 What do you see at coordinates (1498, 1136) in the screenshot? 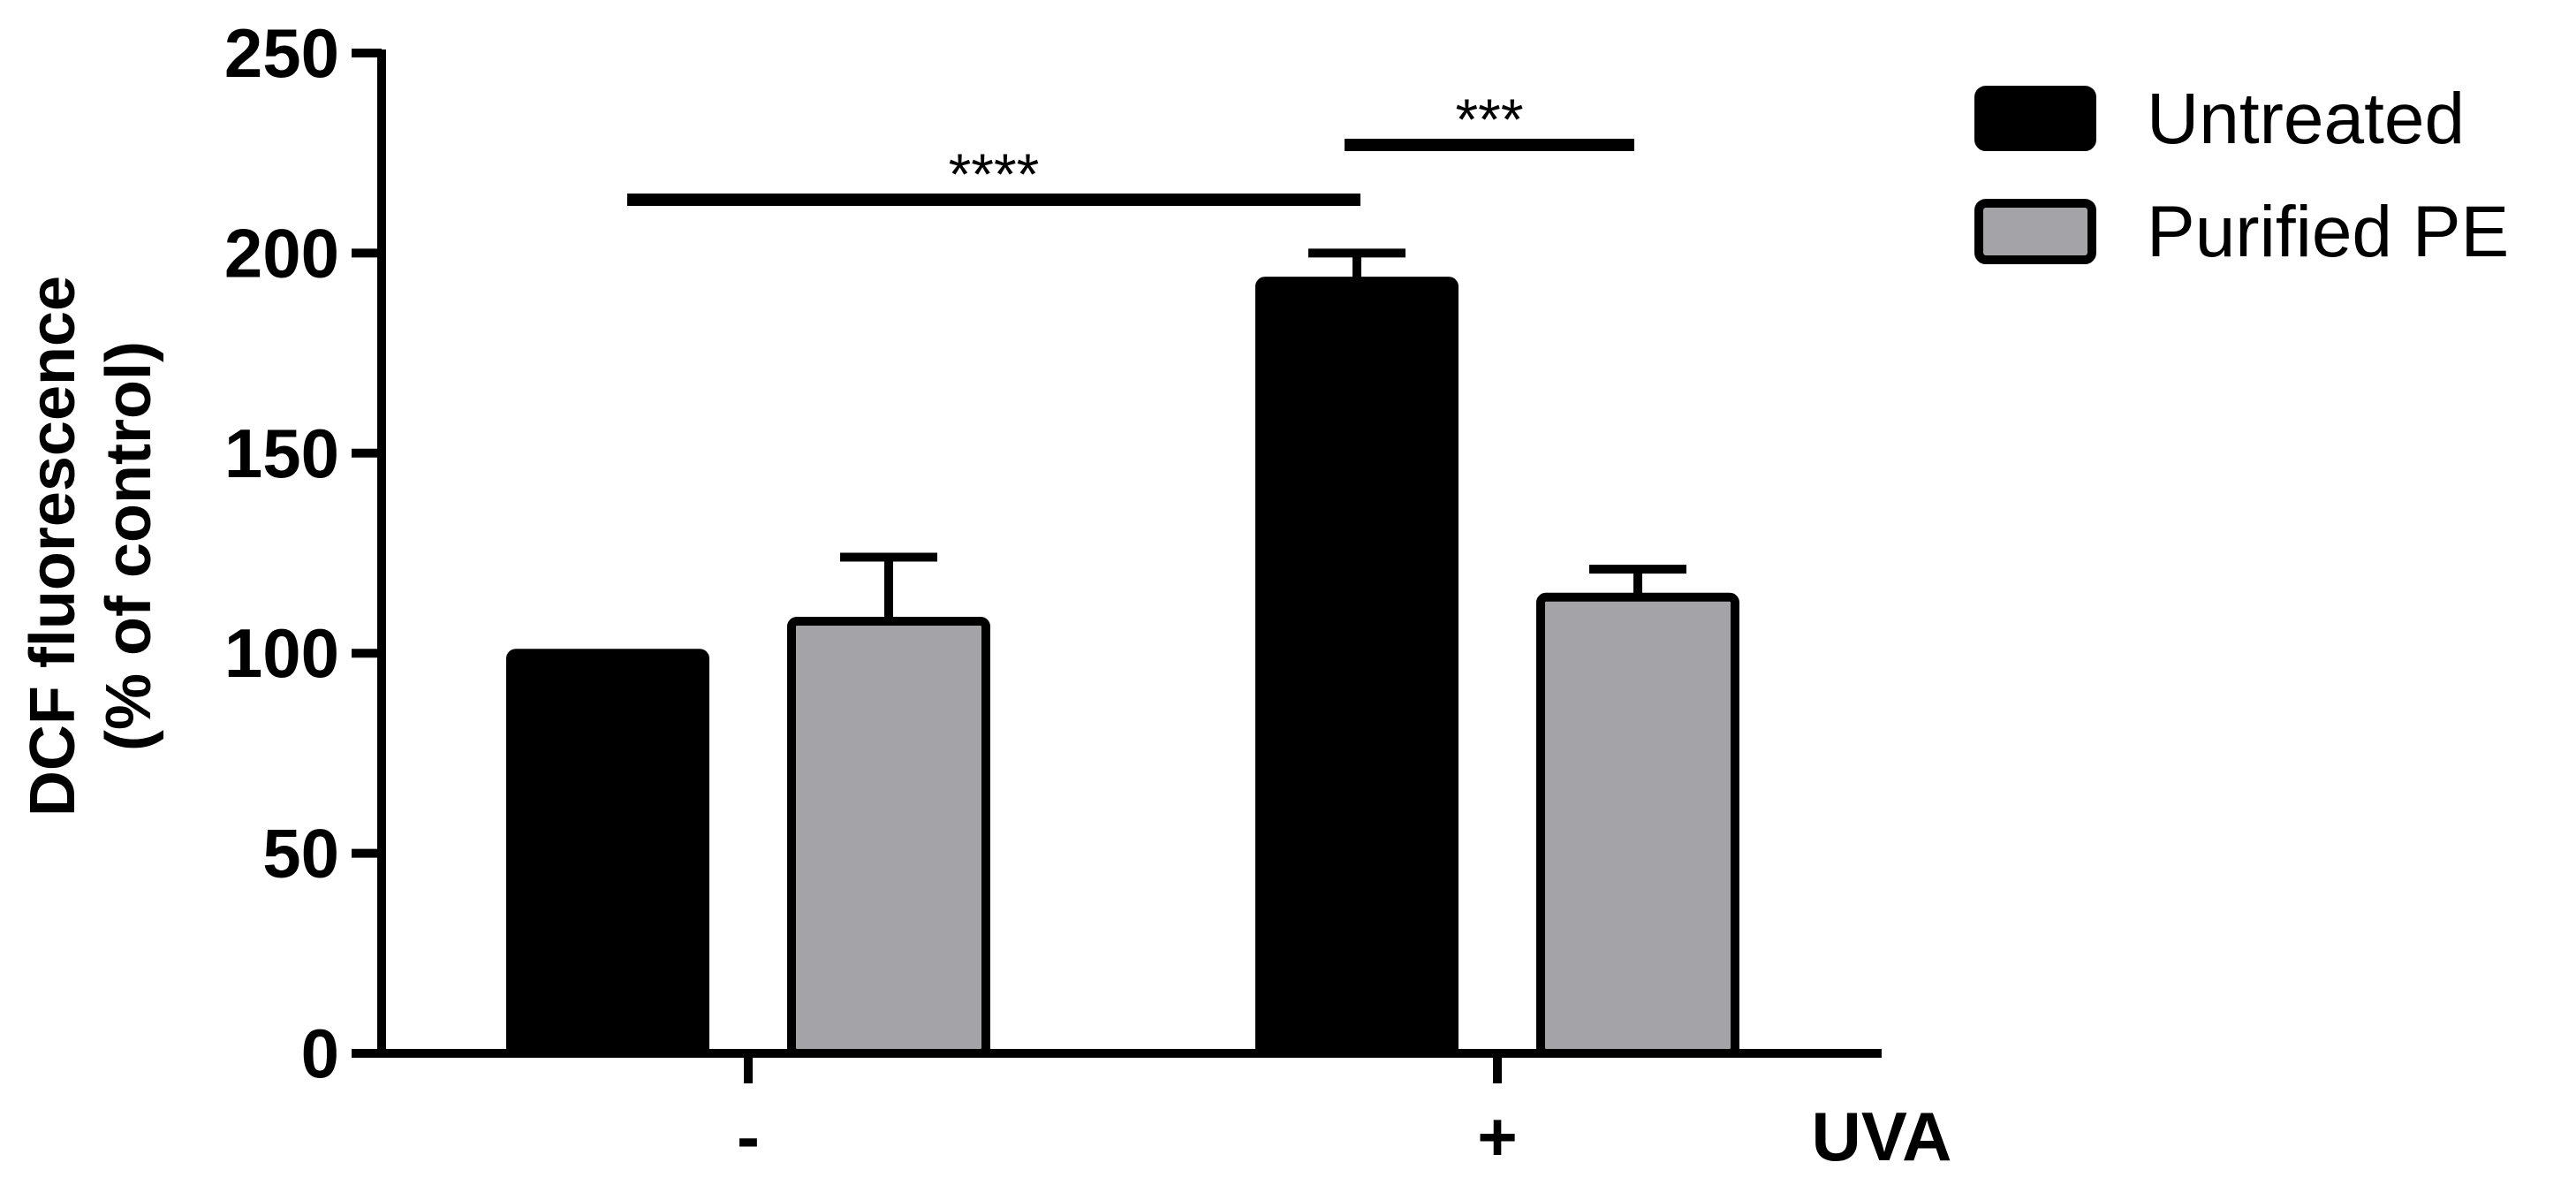
I see `x-category-label: +` at bounding box center [1498, 1136].